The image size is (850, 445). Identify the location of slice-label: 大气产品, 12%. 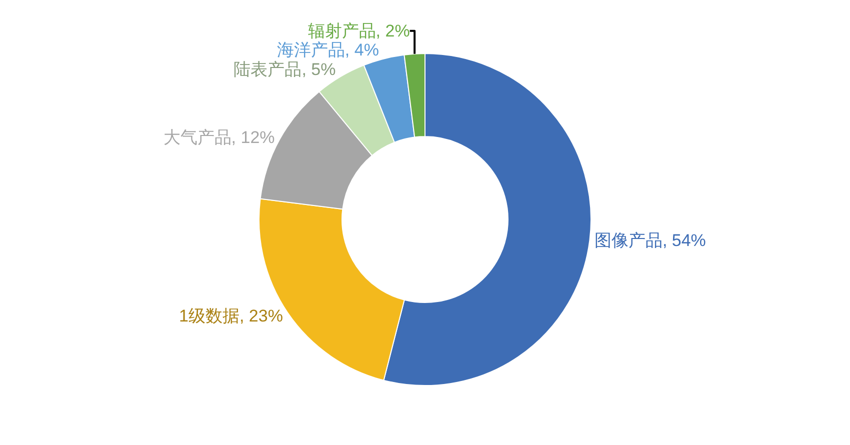
(219, 137).